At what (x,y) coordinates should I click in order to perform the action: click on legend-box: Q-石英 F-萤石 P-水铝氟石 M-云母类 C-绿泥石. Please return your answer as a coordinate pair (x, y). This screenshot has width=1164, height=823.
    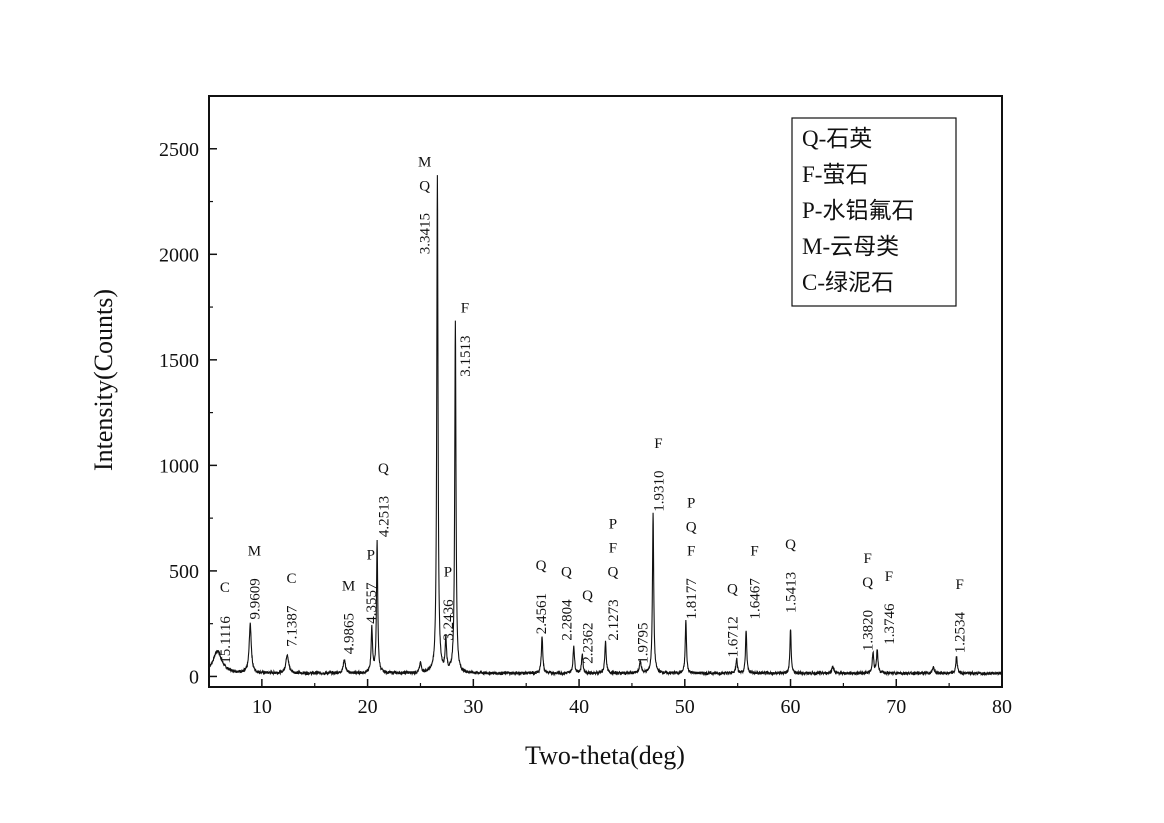
    Looking at the image, I should click on (874, 212).